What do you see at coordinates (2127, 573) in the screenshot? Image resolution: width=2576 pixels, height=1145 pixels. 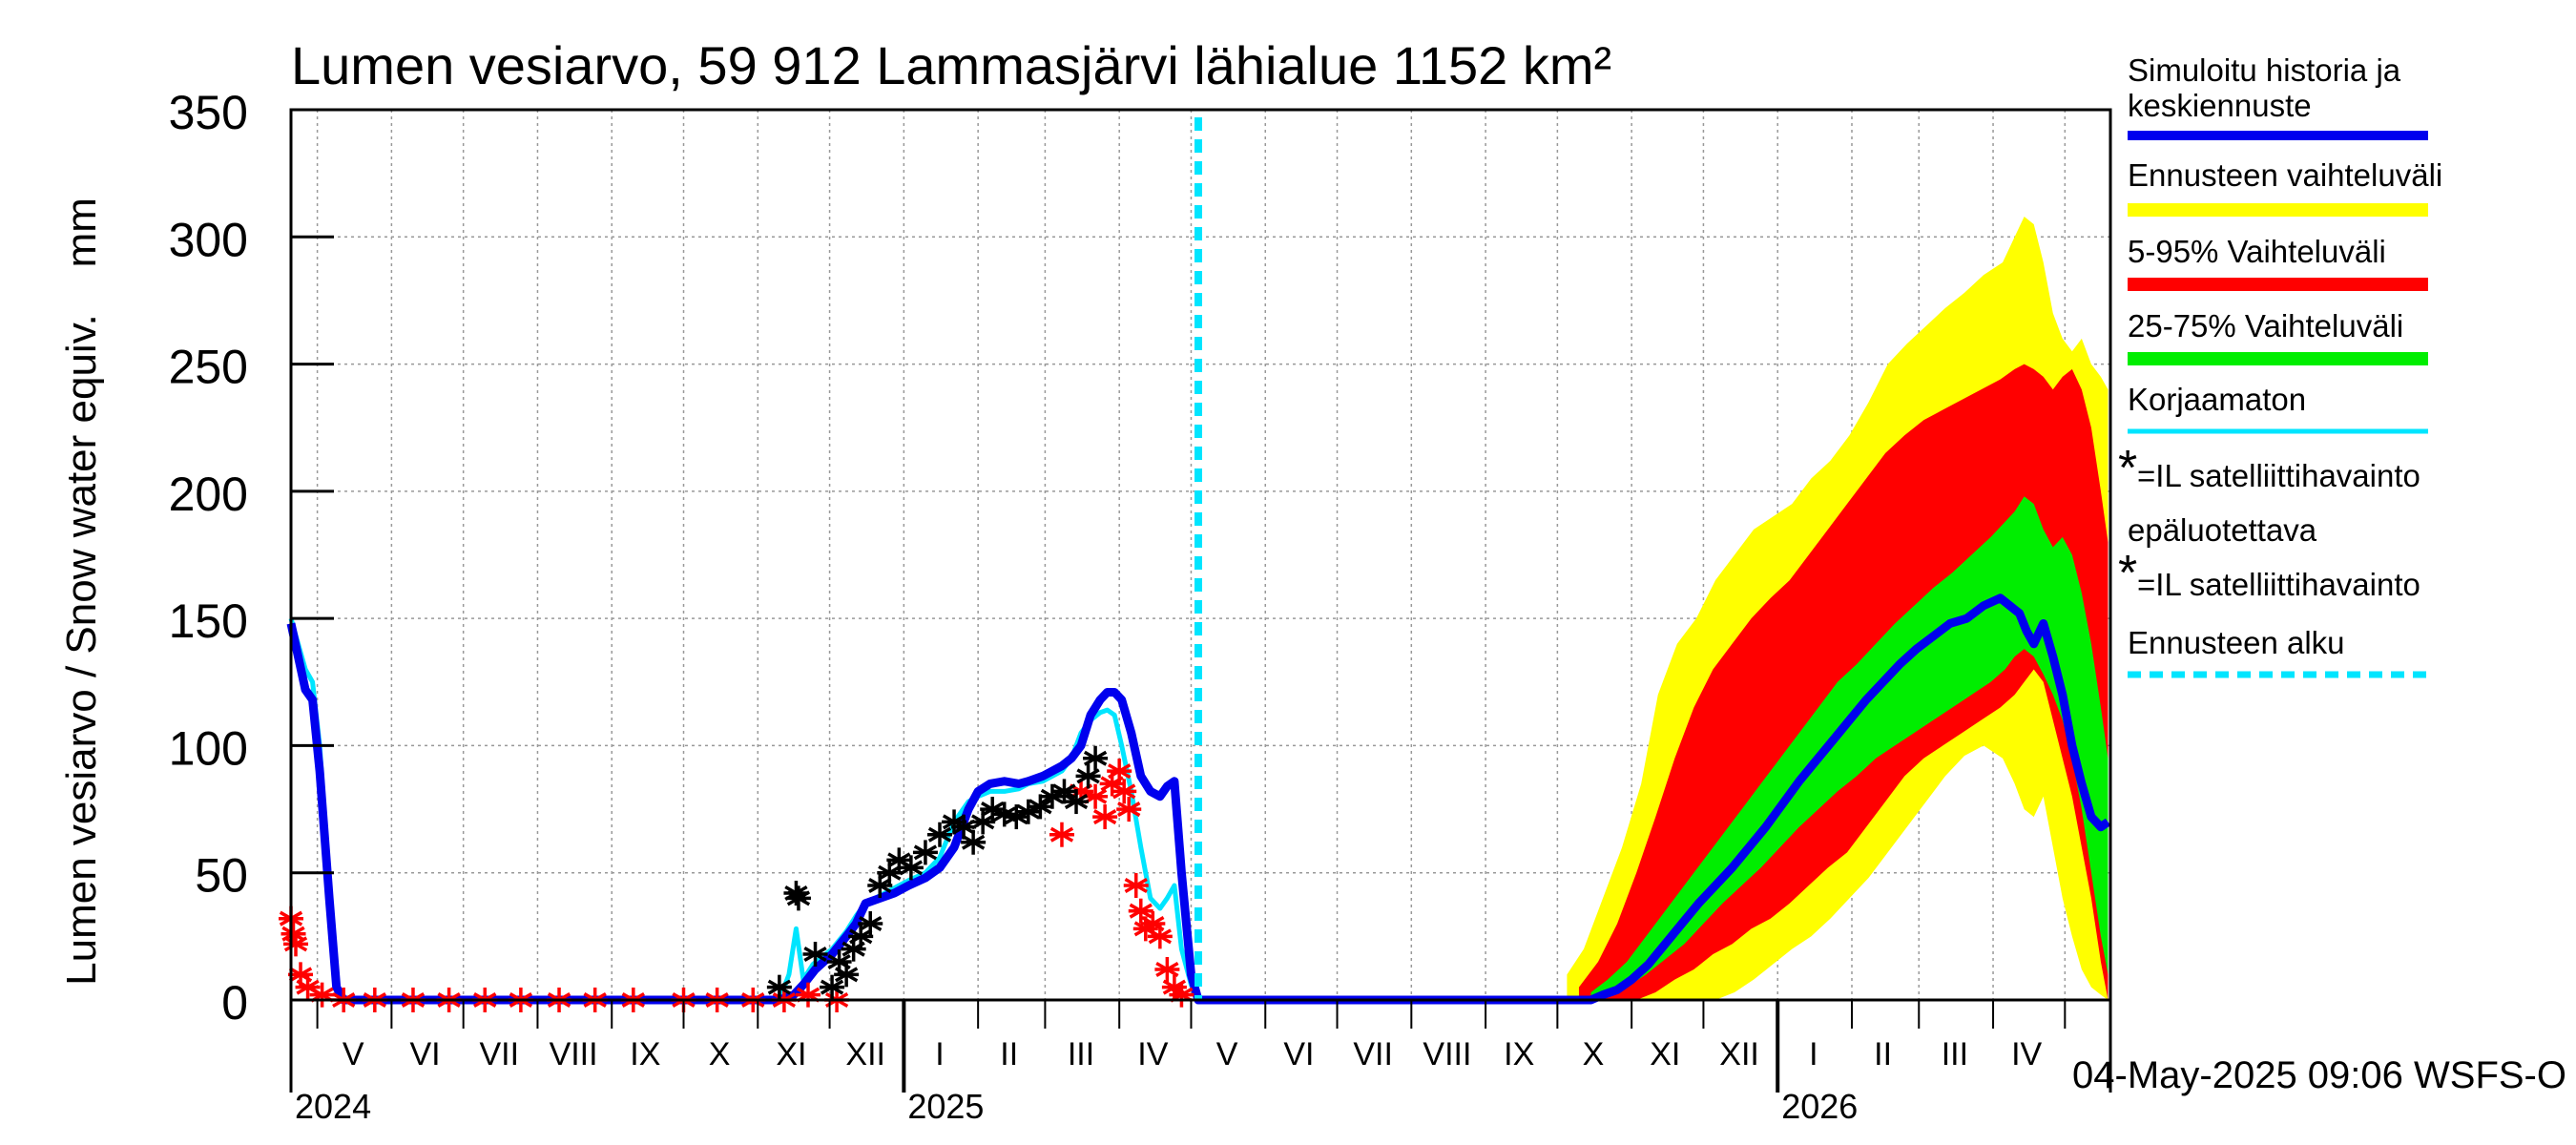 I see `legend-marker-obs-icon: *` at bounding box center [2127, 573].